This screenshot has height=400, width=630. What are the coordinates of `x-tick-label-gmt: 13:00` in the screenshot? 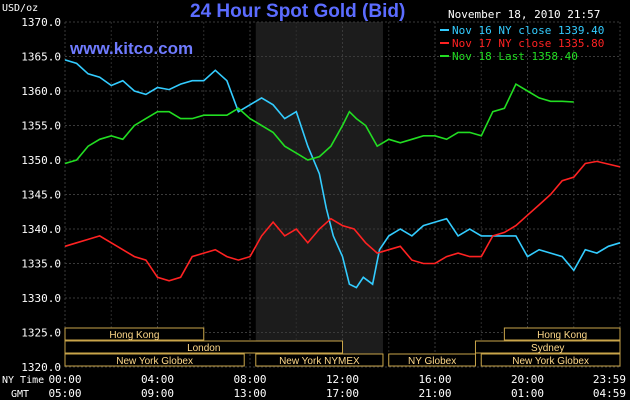 It's located at (249, 393).